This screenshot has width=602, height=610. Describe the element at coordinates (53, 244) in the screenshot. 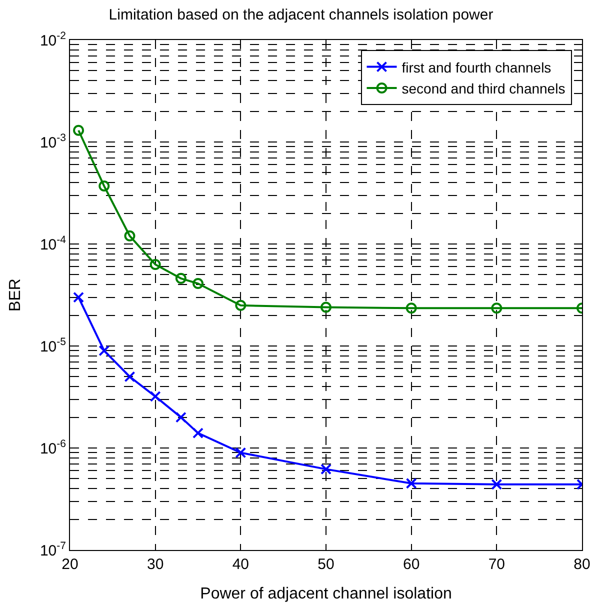

I see `y-tick-label: 10$^{-4}$` at that location.